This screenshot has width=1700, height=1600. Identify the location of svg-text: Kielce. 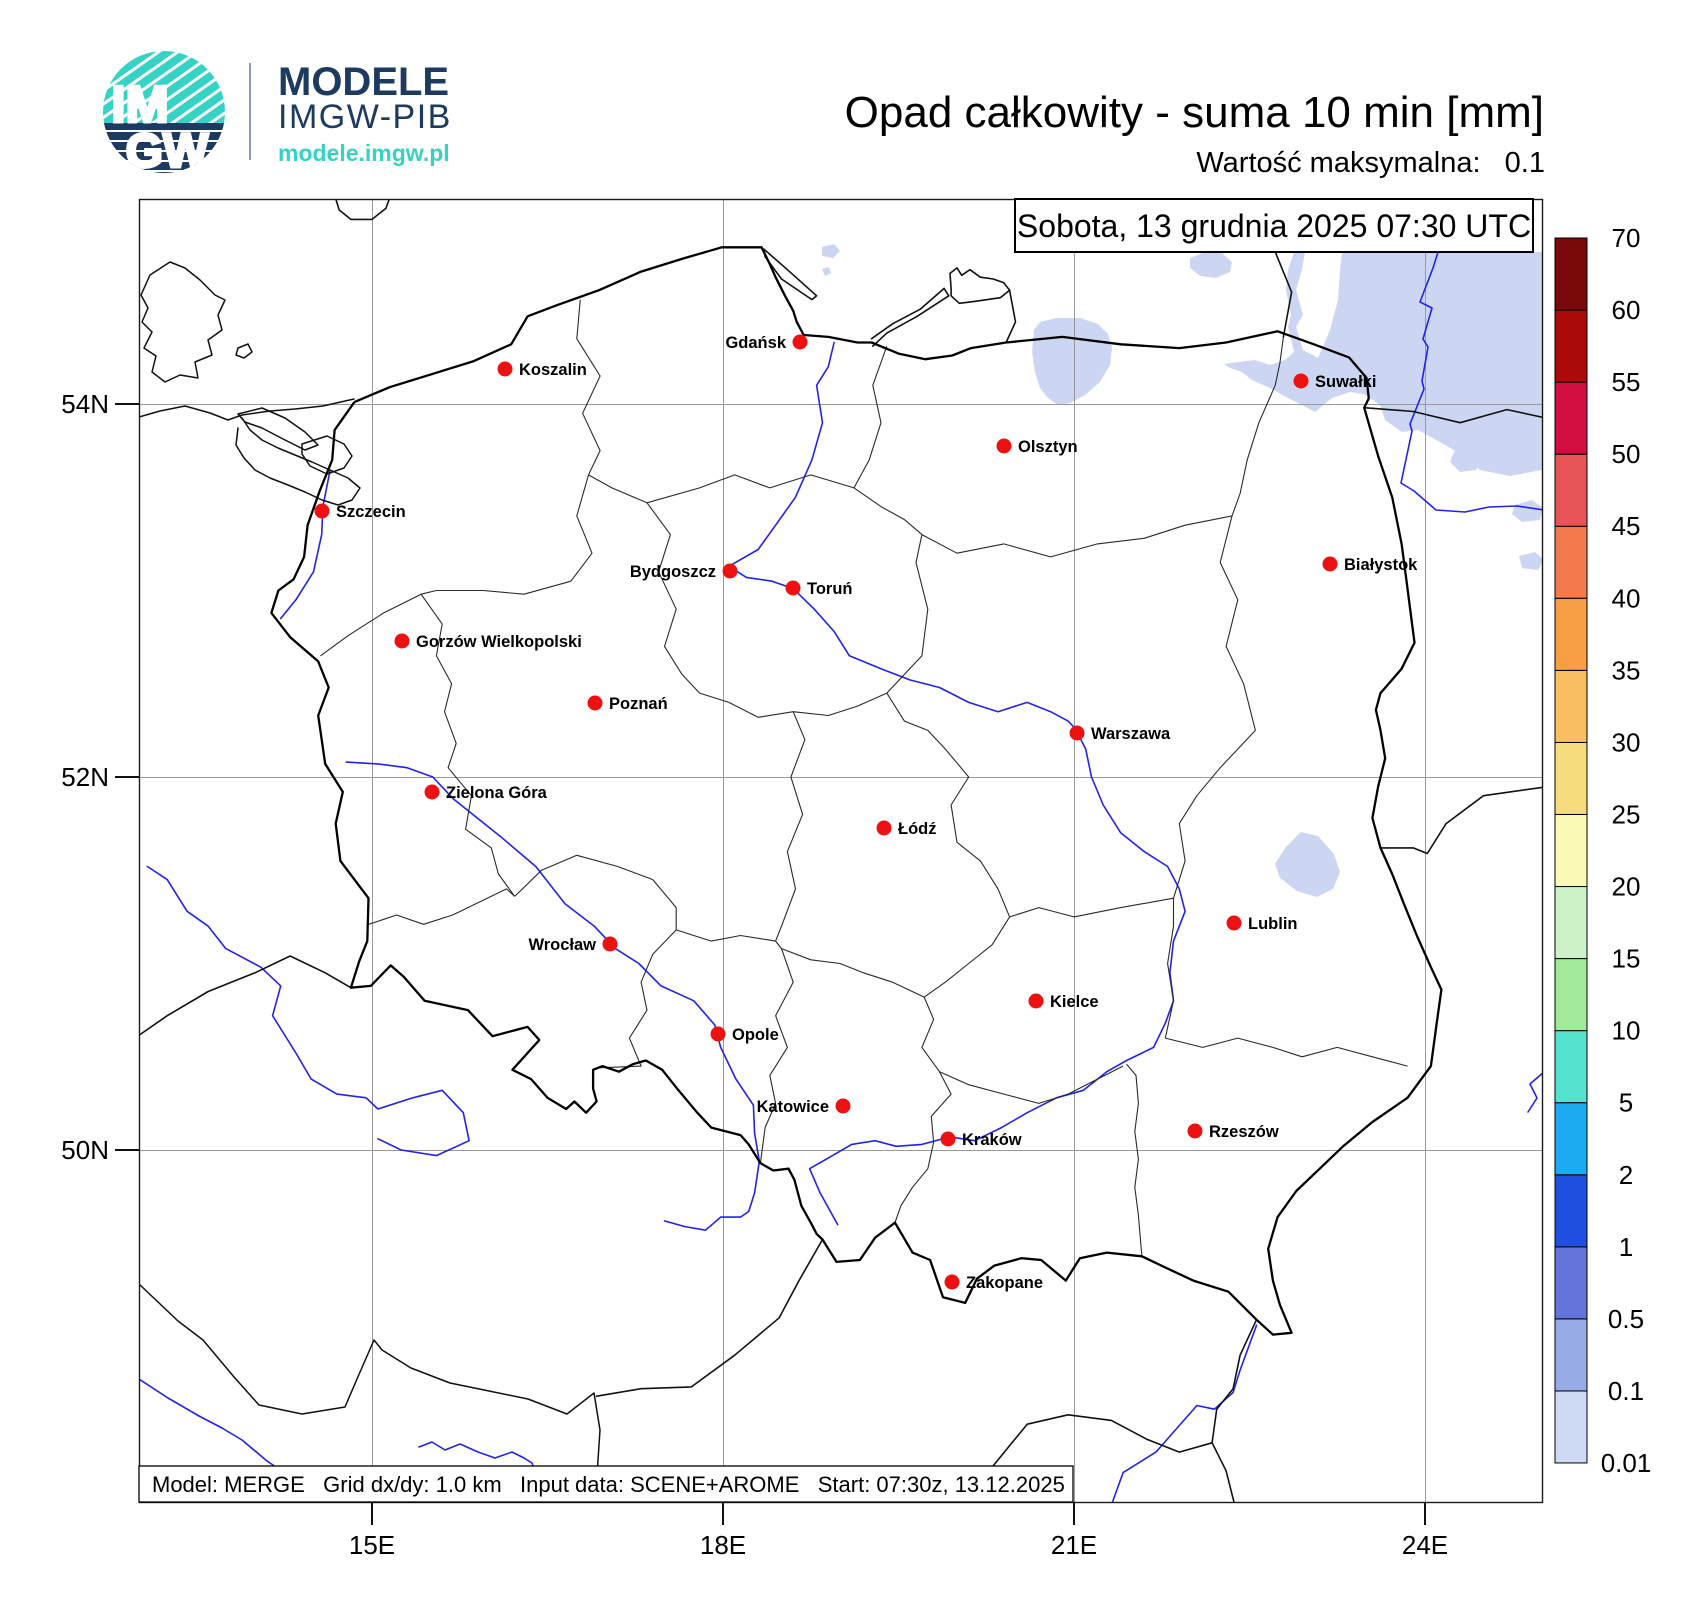
(1074, 1002).